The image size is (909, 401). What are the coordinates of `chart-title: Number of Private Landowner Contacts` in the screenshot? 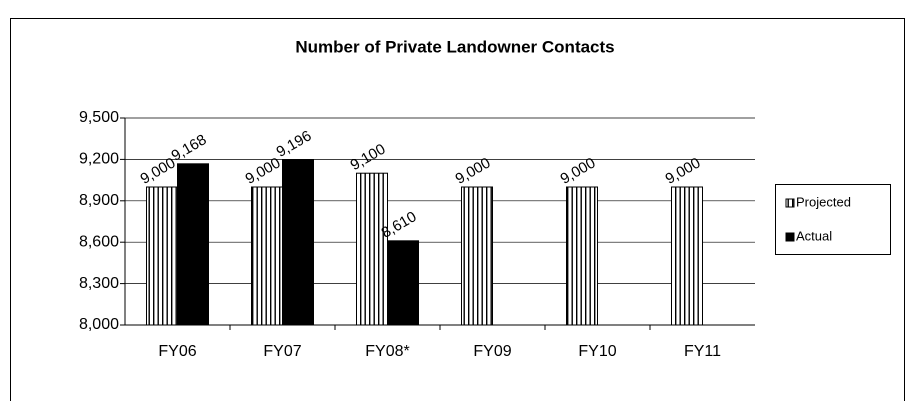 It's located at (454, 46).